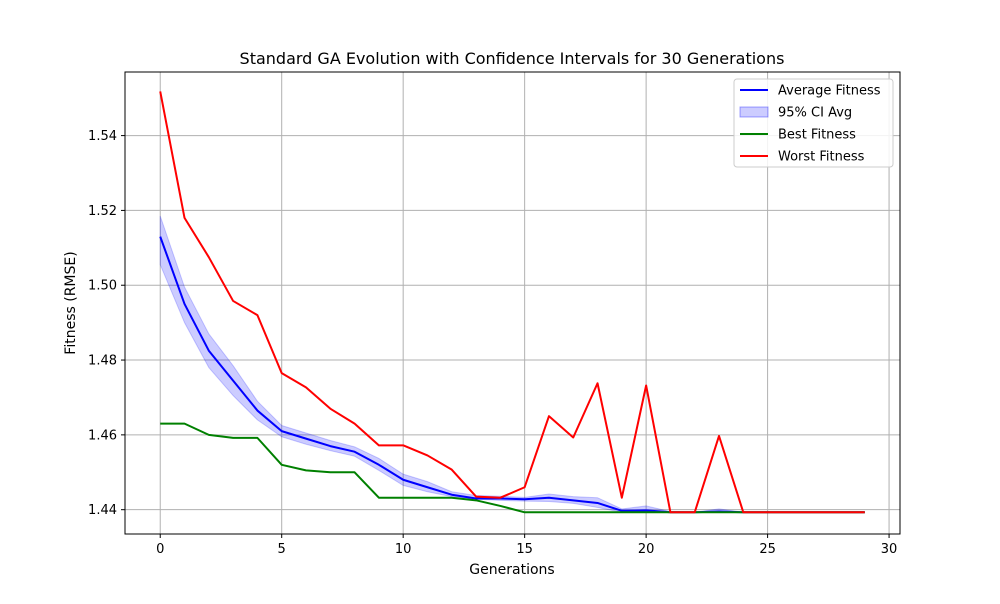  Describe the element at coordinates (71, 302) in the screenshot. I see `y-axis-label: Fitness (RMSE)` at that location.